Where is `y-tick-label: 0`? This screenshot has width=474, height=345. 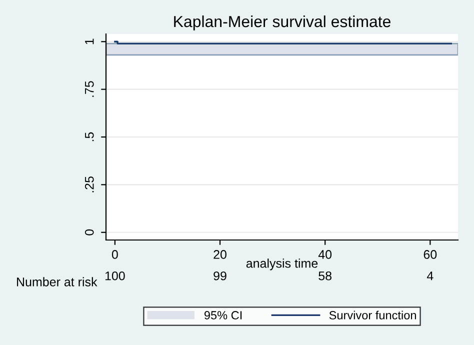 y-tick-label: 0 is located at coordinates (89, 232).